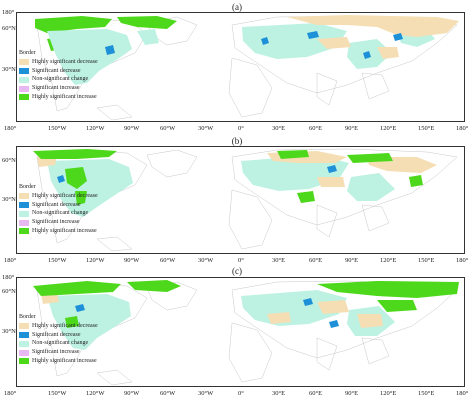 This screenshot has width=474, height=402. Describe the element at coordinates (9, 69) in the screenshot. I see `panel-a-lat-30: 30°N` at that location.